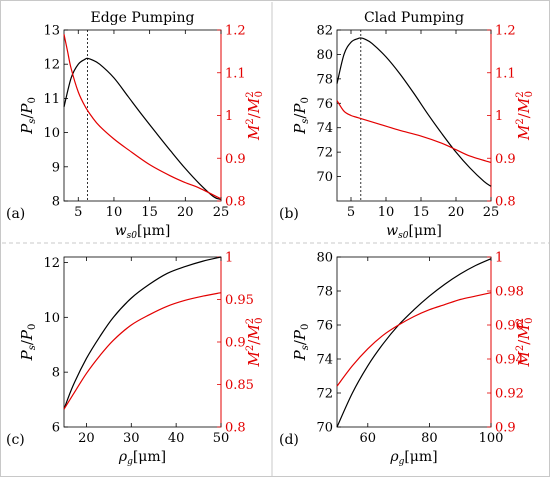  What do you see at coordinates (176, 438) in the screenshot?
I see `x-tick-label: 40` at bounding box center [176, 438].